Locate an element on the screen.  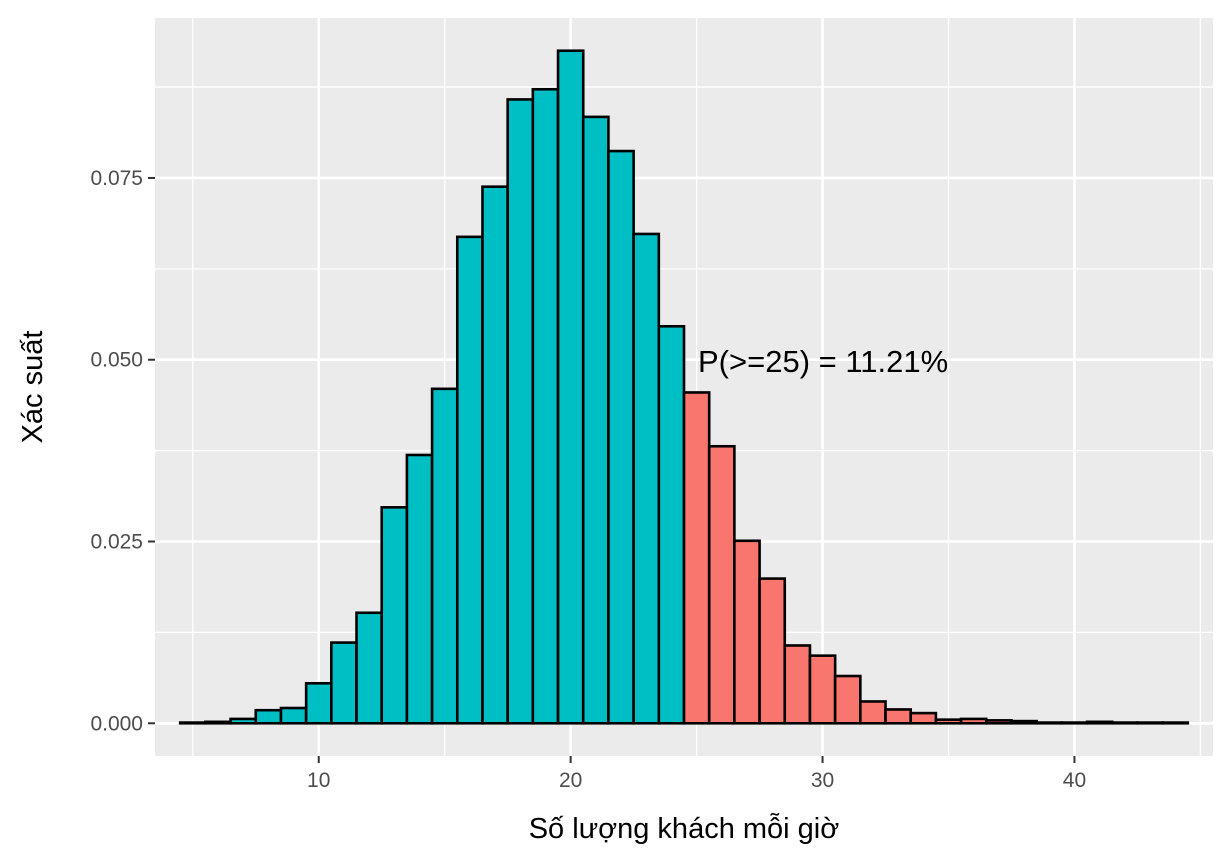
y-tick-label: 0.025 is located at coordinates (116, 542).